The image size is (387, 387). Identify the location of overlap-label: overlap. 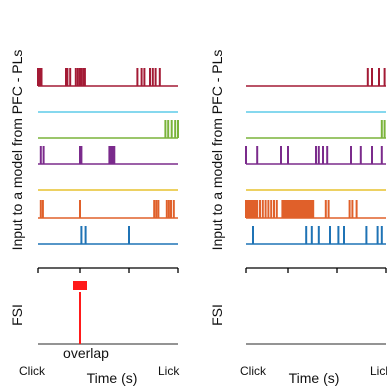
(86, 353).